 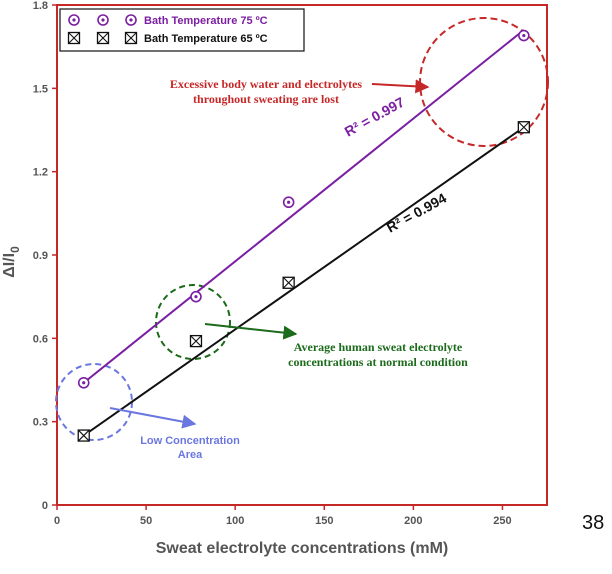 I want to click on legend-label-65: Bath Temperature 65 ºC, so click(x=206, y=39).